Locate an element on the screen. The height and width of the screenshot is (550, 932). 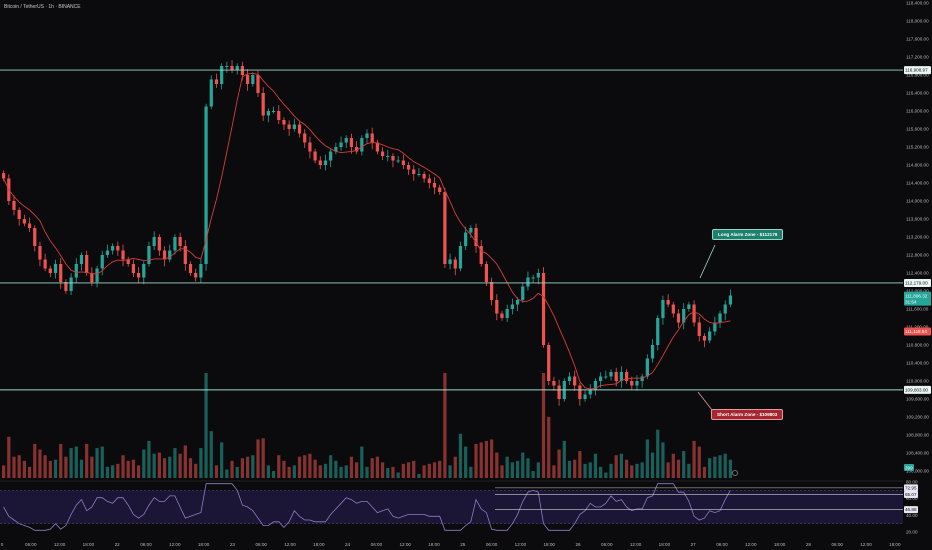
price-tick-label: 110,000.00 is located at coordinates (917, 381).